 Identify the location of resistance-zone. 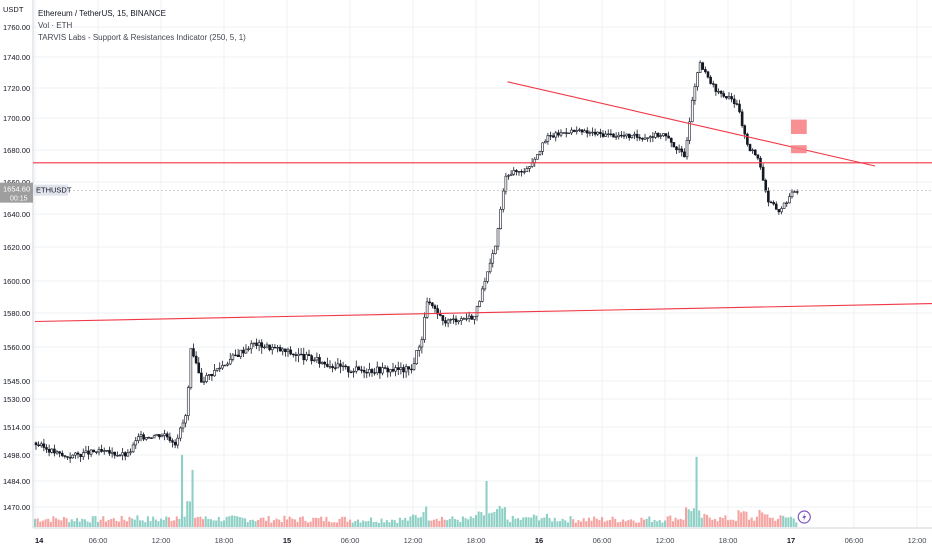
(799, 126).